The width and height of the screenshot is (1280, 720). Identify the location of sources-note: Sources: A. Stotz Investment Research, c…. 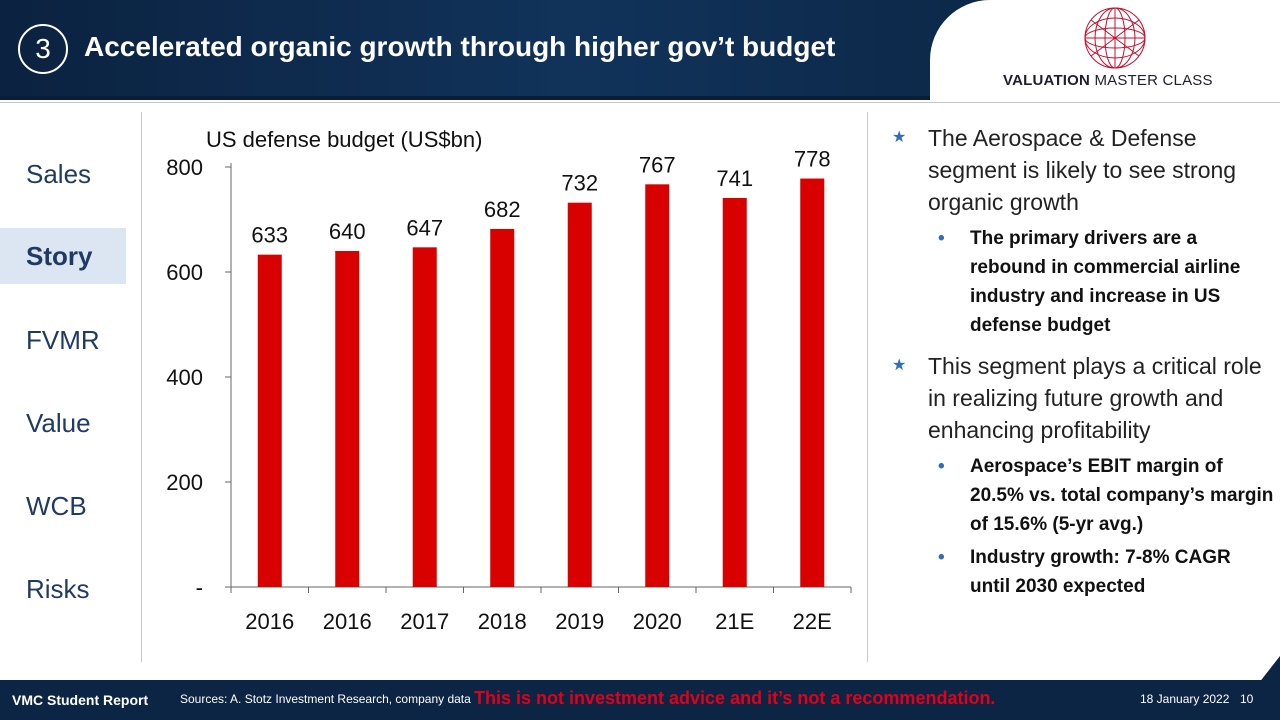
(325, 699).